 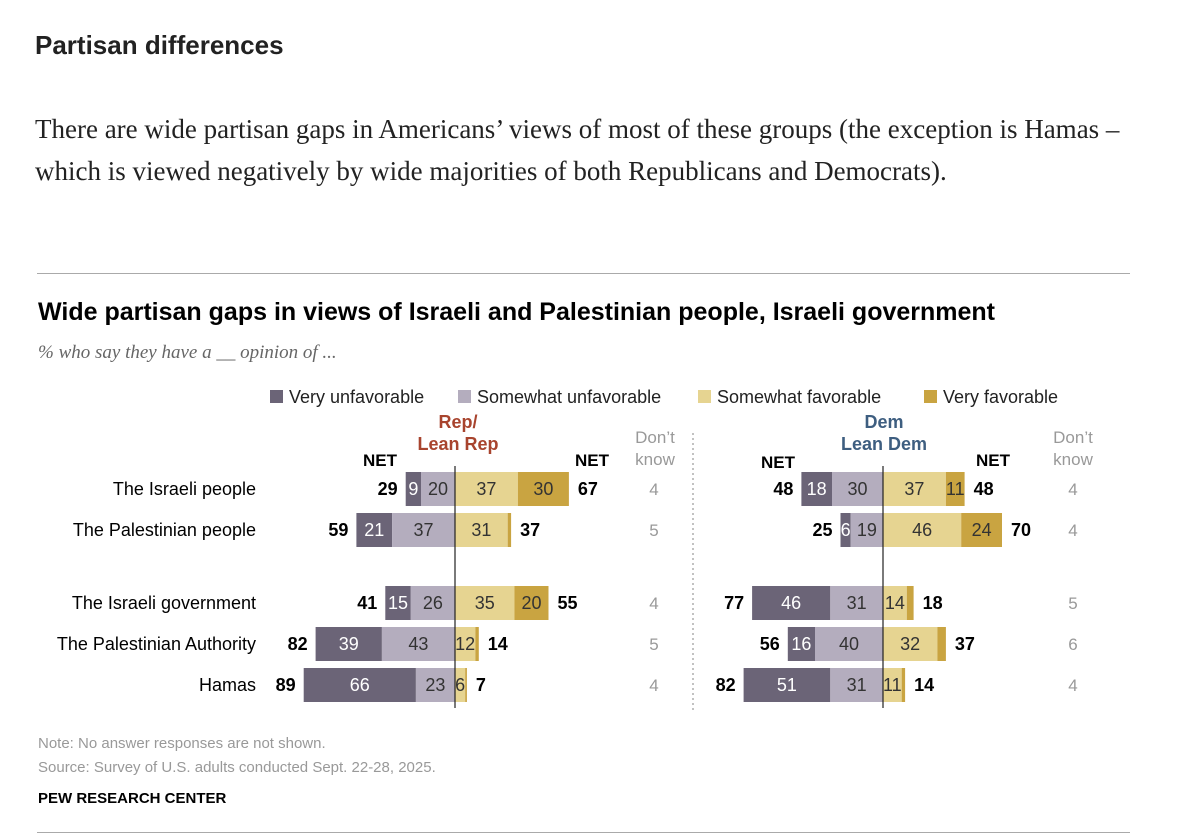 What do you see at coordinates (984, 489) in the screenshot?
I see `net-fav-value: 48` at bounding box center [984, 489].